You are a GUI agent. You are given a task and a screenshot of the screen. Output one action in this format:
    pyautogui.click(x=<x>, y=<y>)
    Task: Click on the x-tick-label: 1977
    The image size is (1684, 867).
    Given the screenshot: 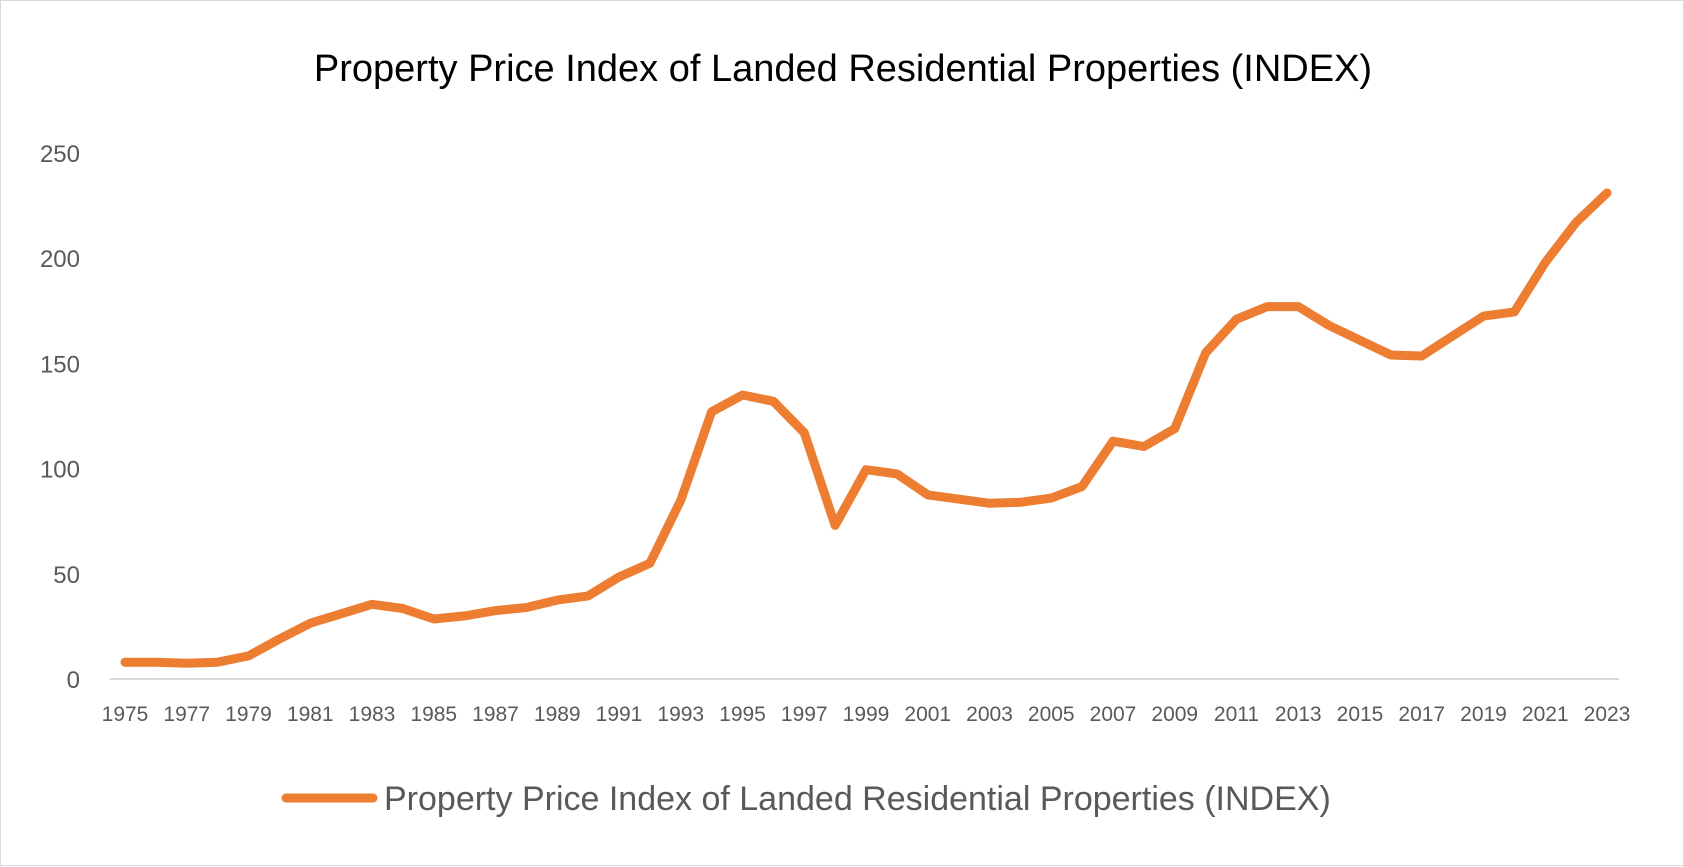 What is the action you would take?
    pyautogui.click(x=186, y=714)
    